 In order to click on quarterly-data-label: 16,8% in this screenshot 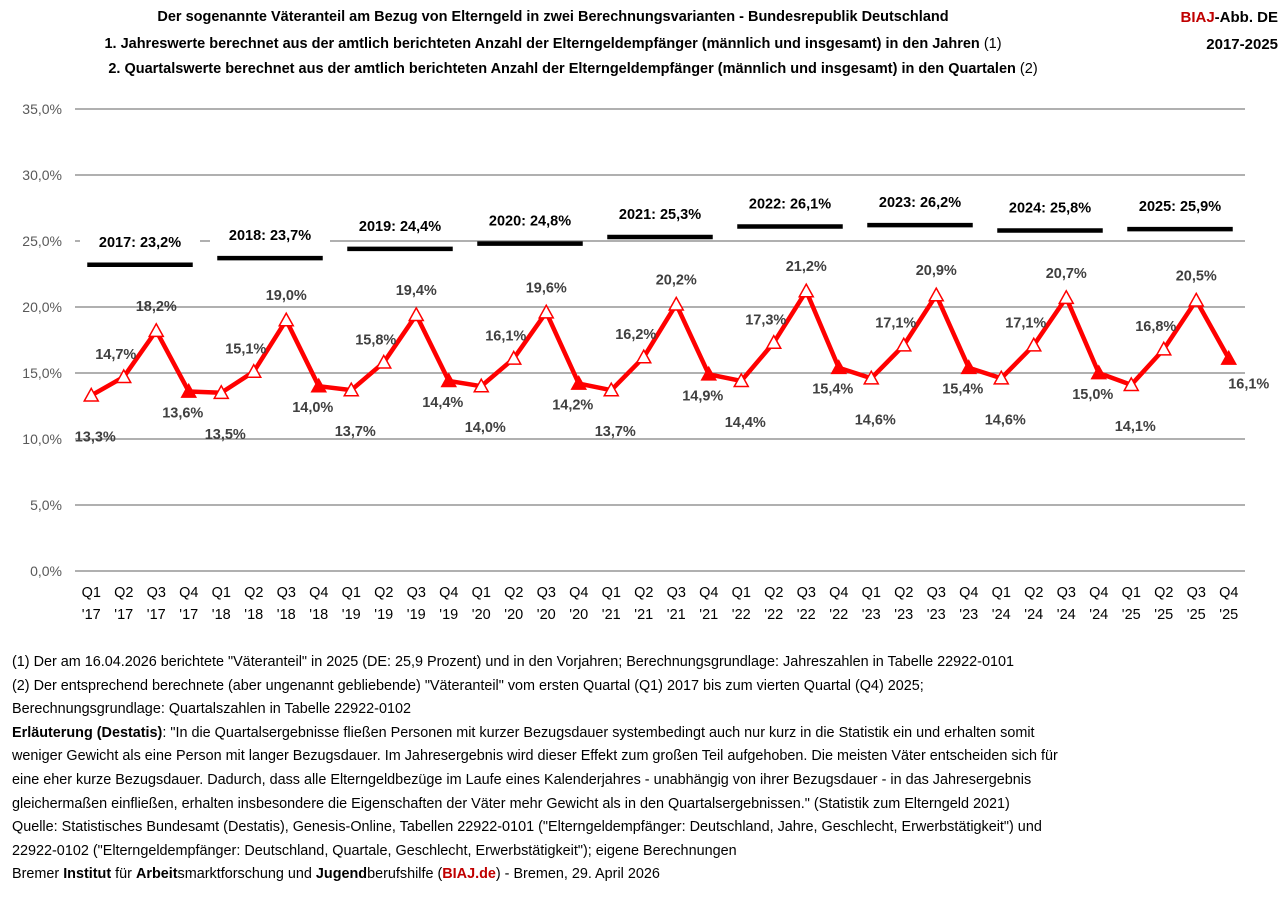, I will do `click(1155, 327)`.